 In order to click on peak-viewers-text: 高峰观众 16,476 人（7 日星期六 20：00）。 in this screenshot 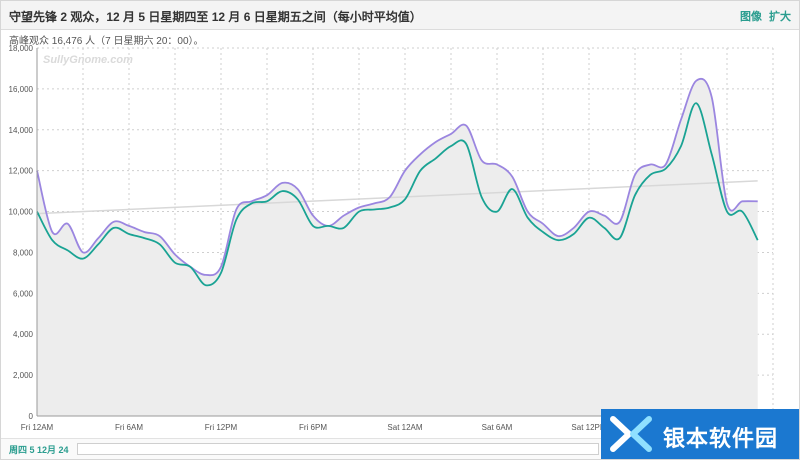, I will do `click(106, 41)`.